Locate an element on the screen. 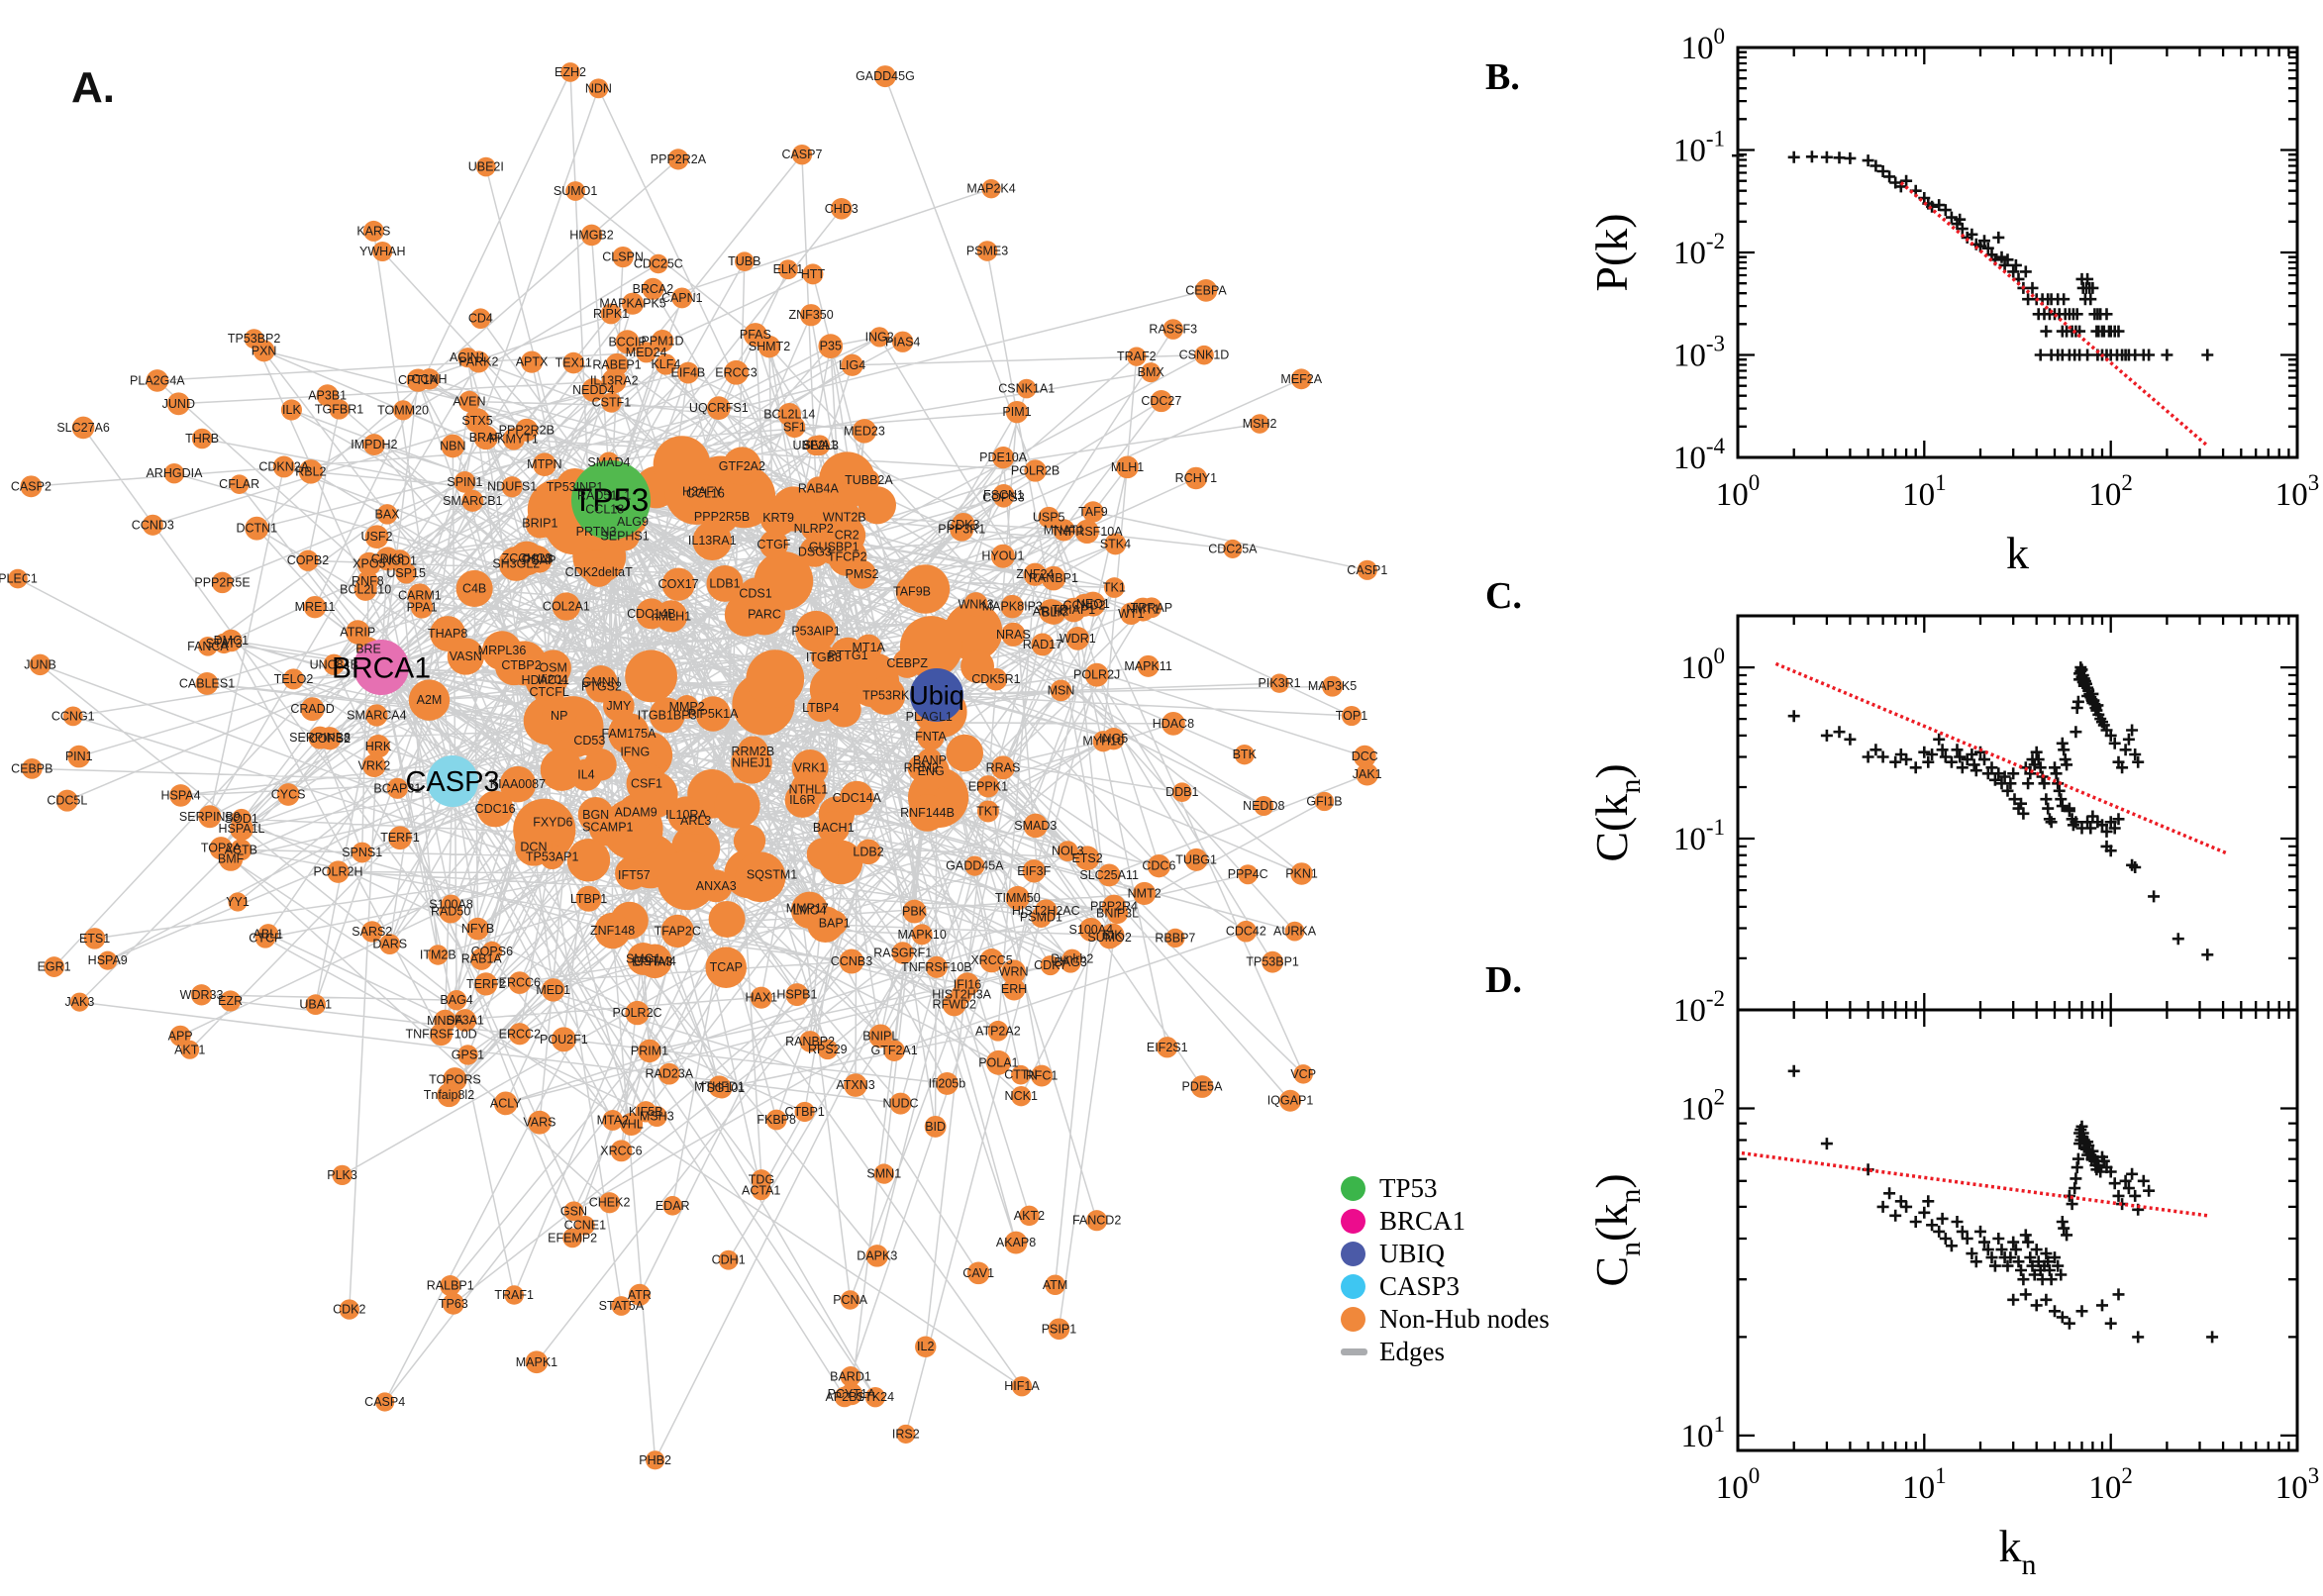  svg-text: ZNF148 is located at coordinates (613, 931).